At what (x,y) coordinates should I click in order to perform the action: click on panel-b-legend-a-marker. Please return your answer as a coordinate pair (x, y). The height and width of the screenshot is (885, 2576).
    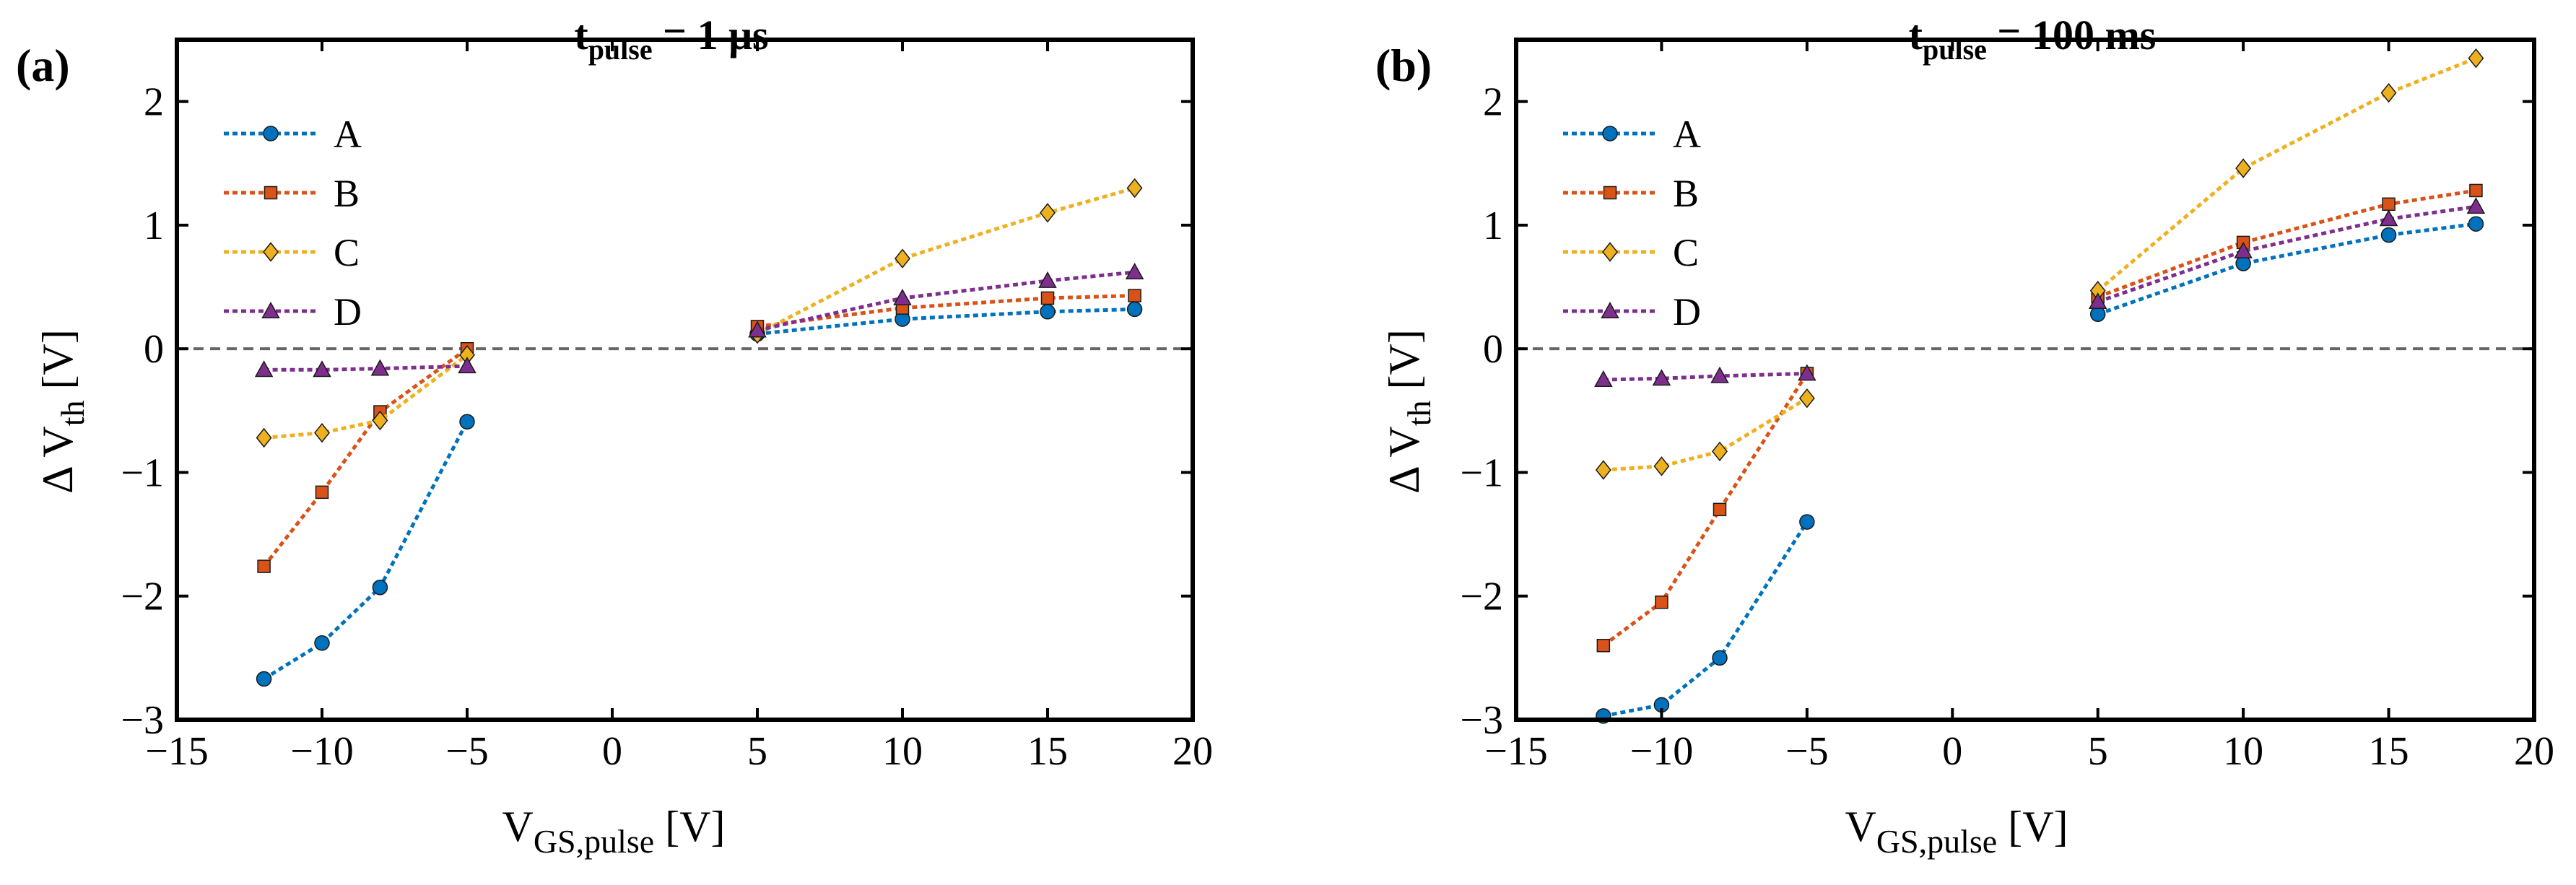
    Looking at the image, I should click on (1610, 133).